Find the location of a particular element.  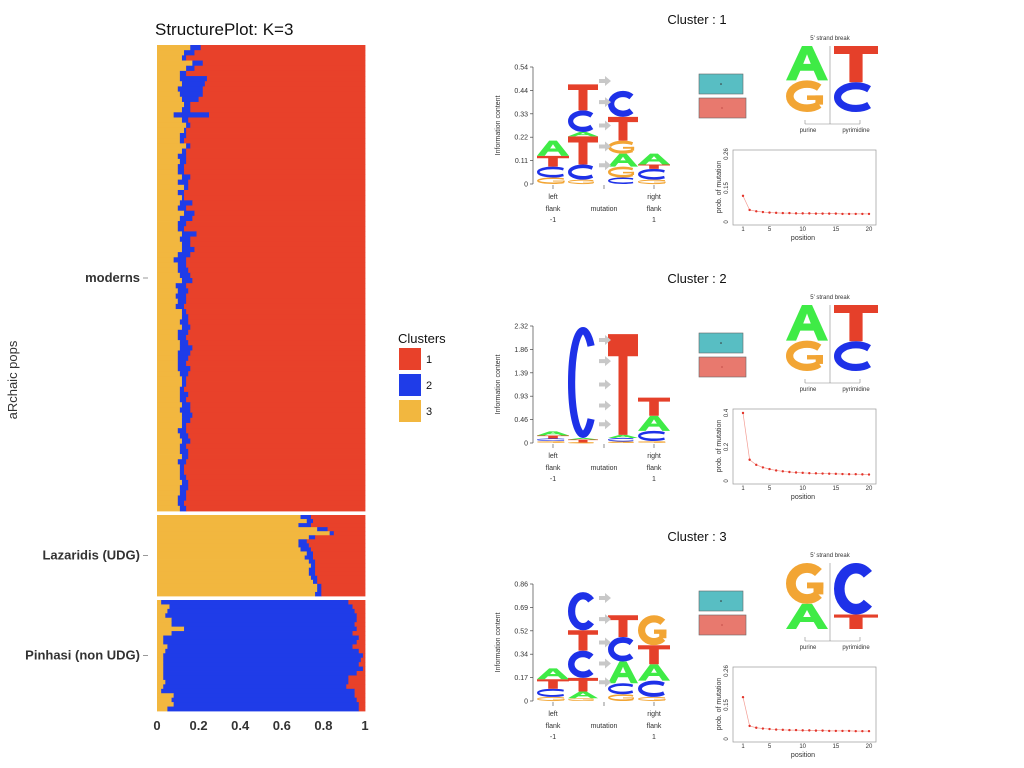

decay-frame is located at coordinates (804, 446).